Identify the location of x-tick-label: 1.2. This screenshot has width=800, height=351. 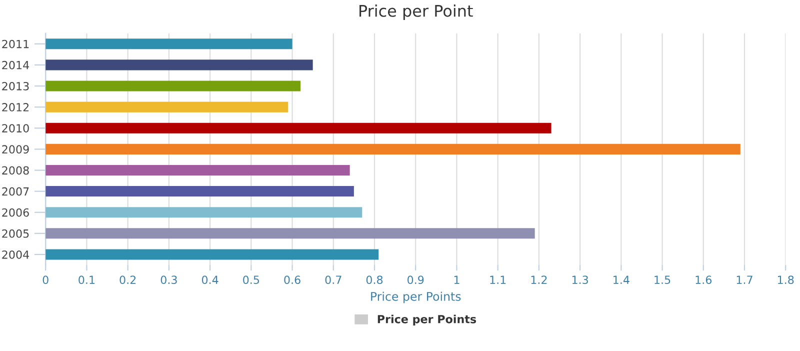
(539, 280).